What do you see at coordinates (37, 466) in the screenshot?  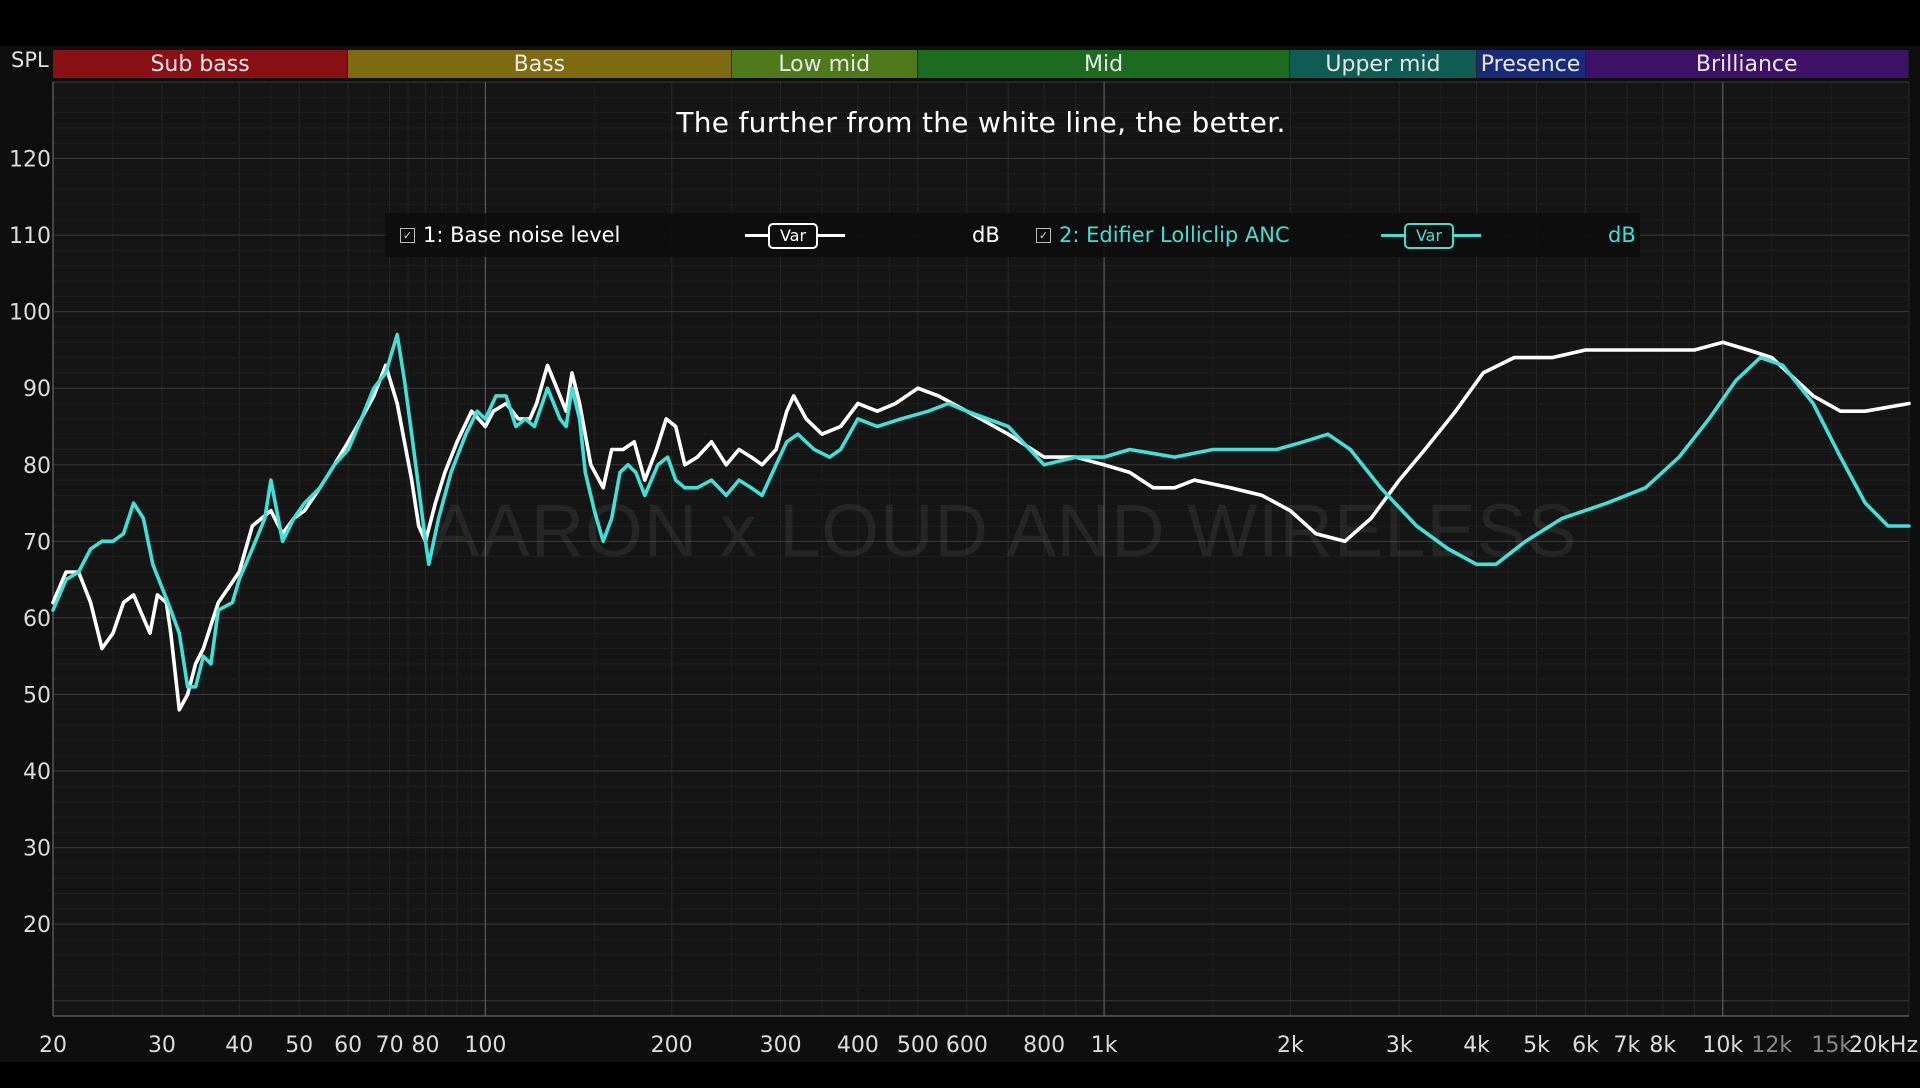 I see `y-tick-label: 80` at bounding box center [37, 466].